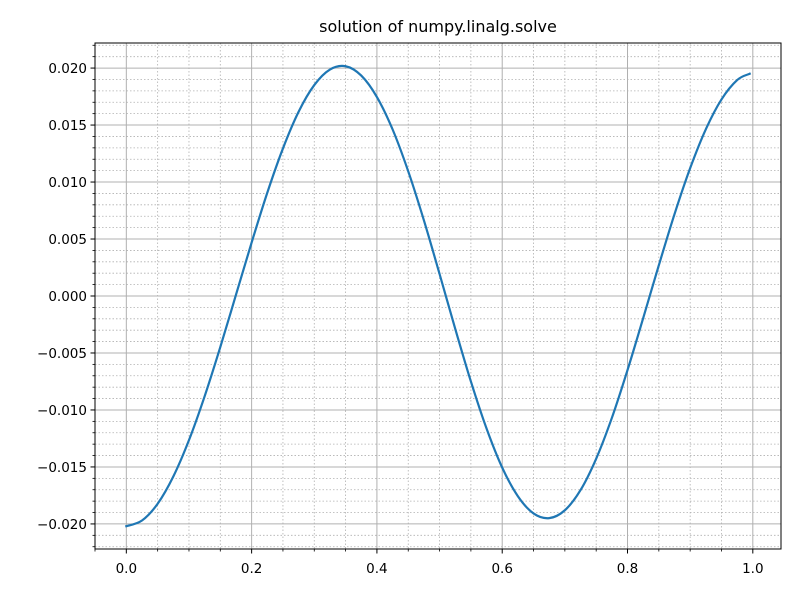 The image size is (799, 598). I want to click on y-tick-label: −0.020, so click(62, 525).